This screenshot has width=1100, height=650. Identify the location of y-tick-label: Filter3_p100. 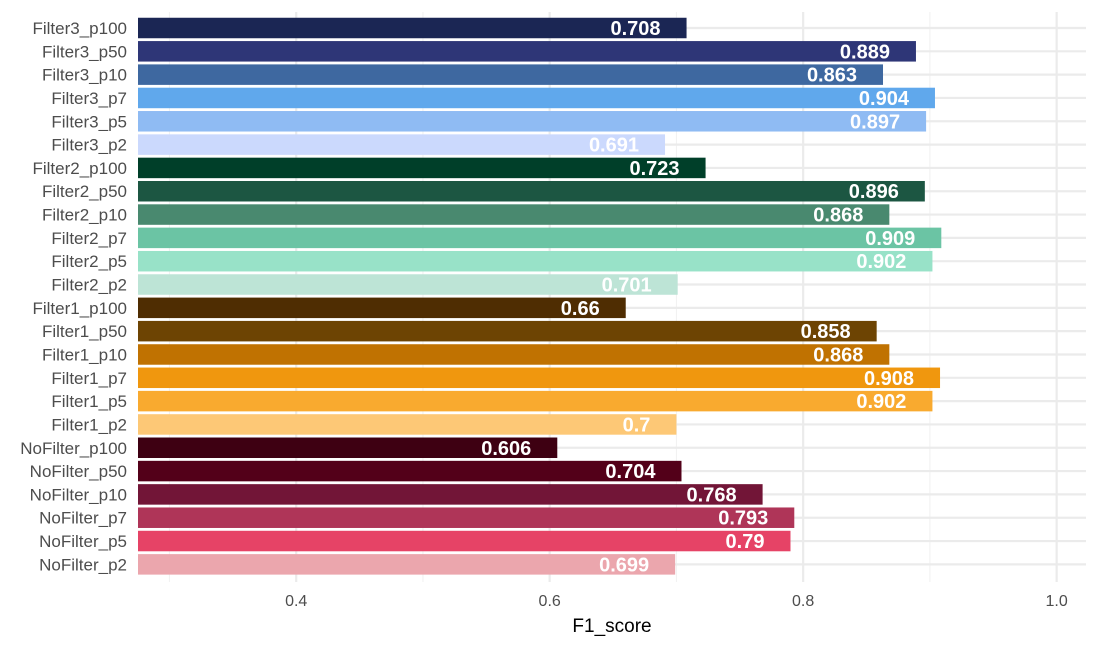
(79, 28).